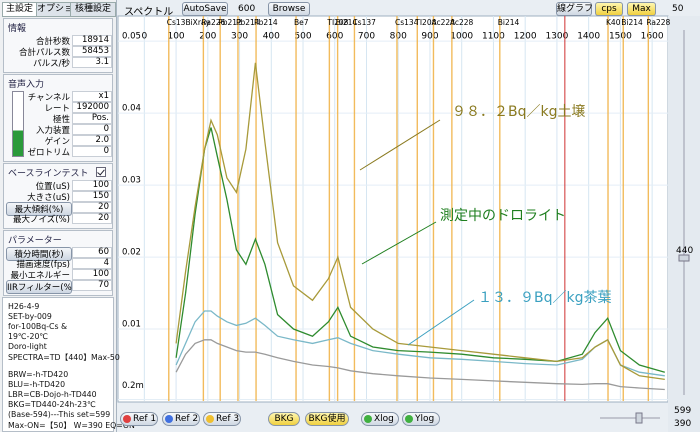  Describe the element at coordinates (93, 9) in the screenshot. I see `tab: 核種設定` at that location.